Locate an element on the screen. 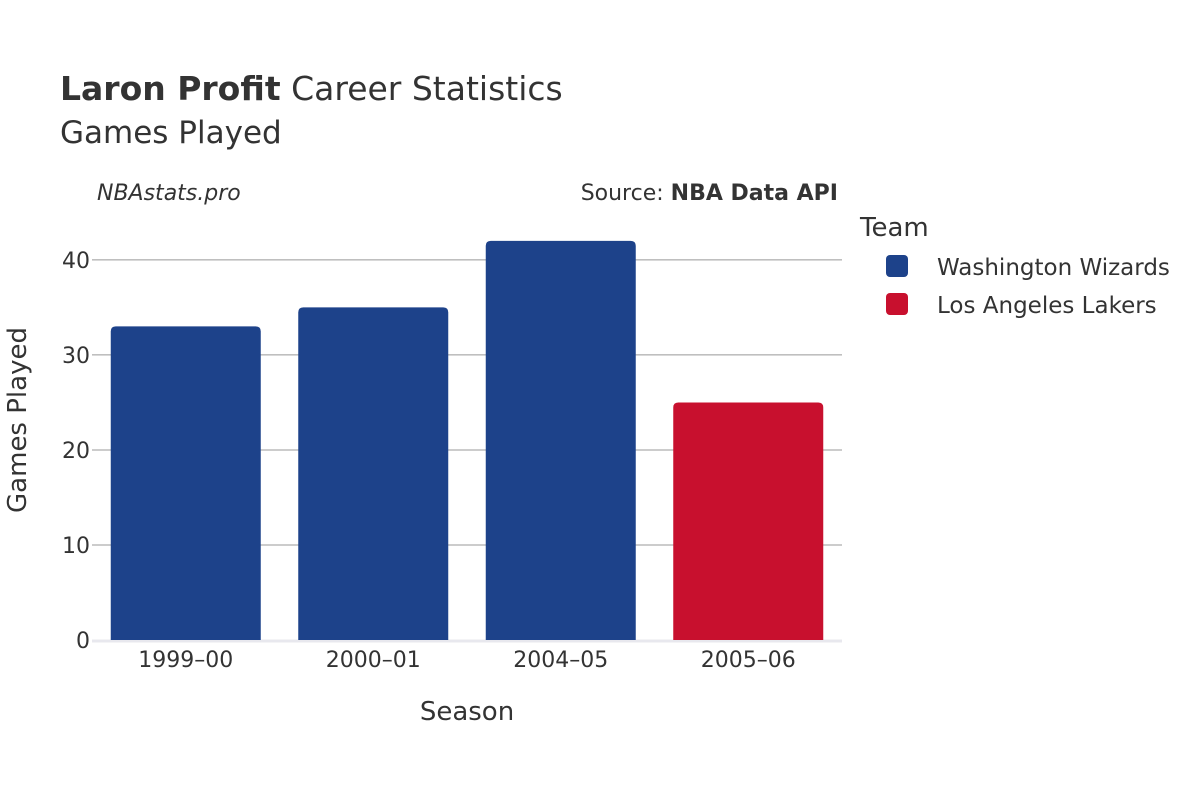 The width and height of the screenshot is (1200, 800). legend-swatch-washington-wizards is located at coordinates (897, 266).